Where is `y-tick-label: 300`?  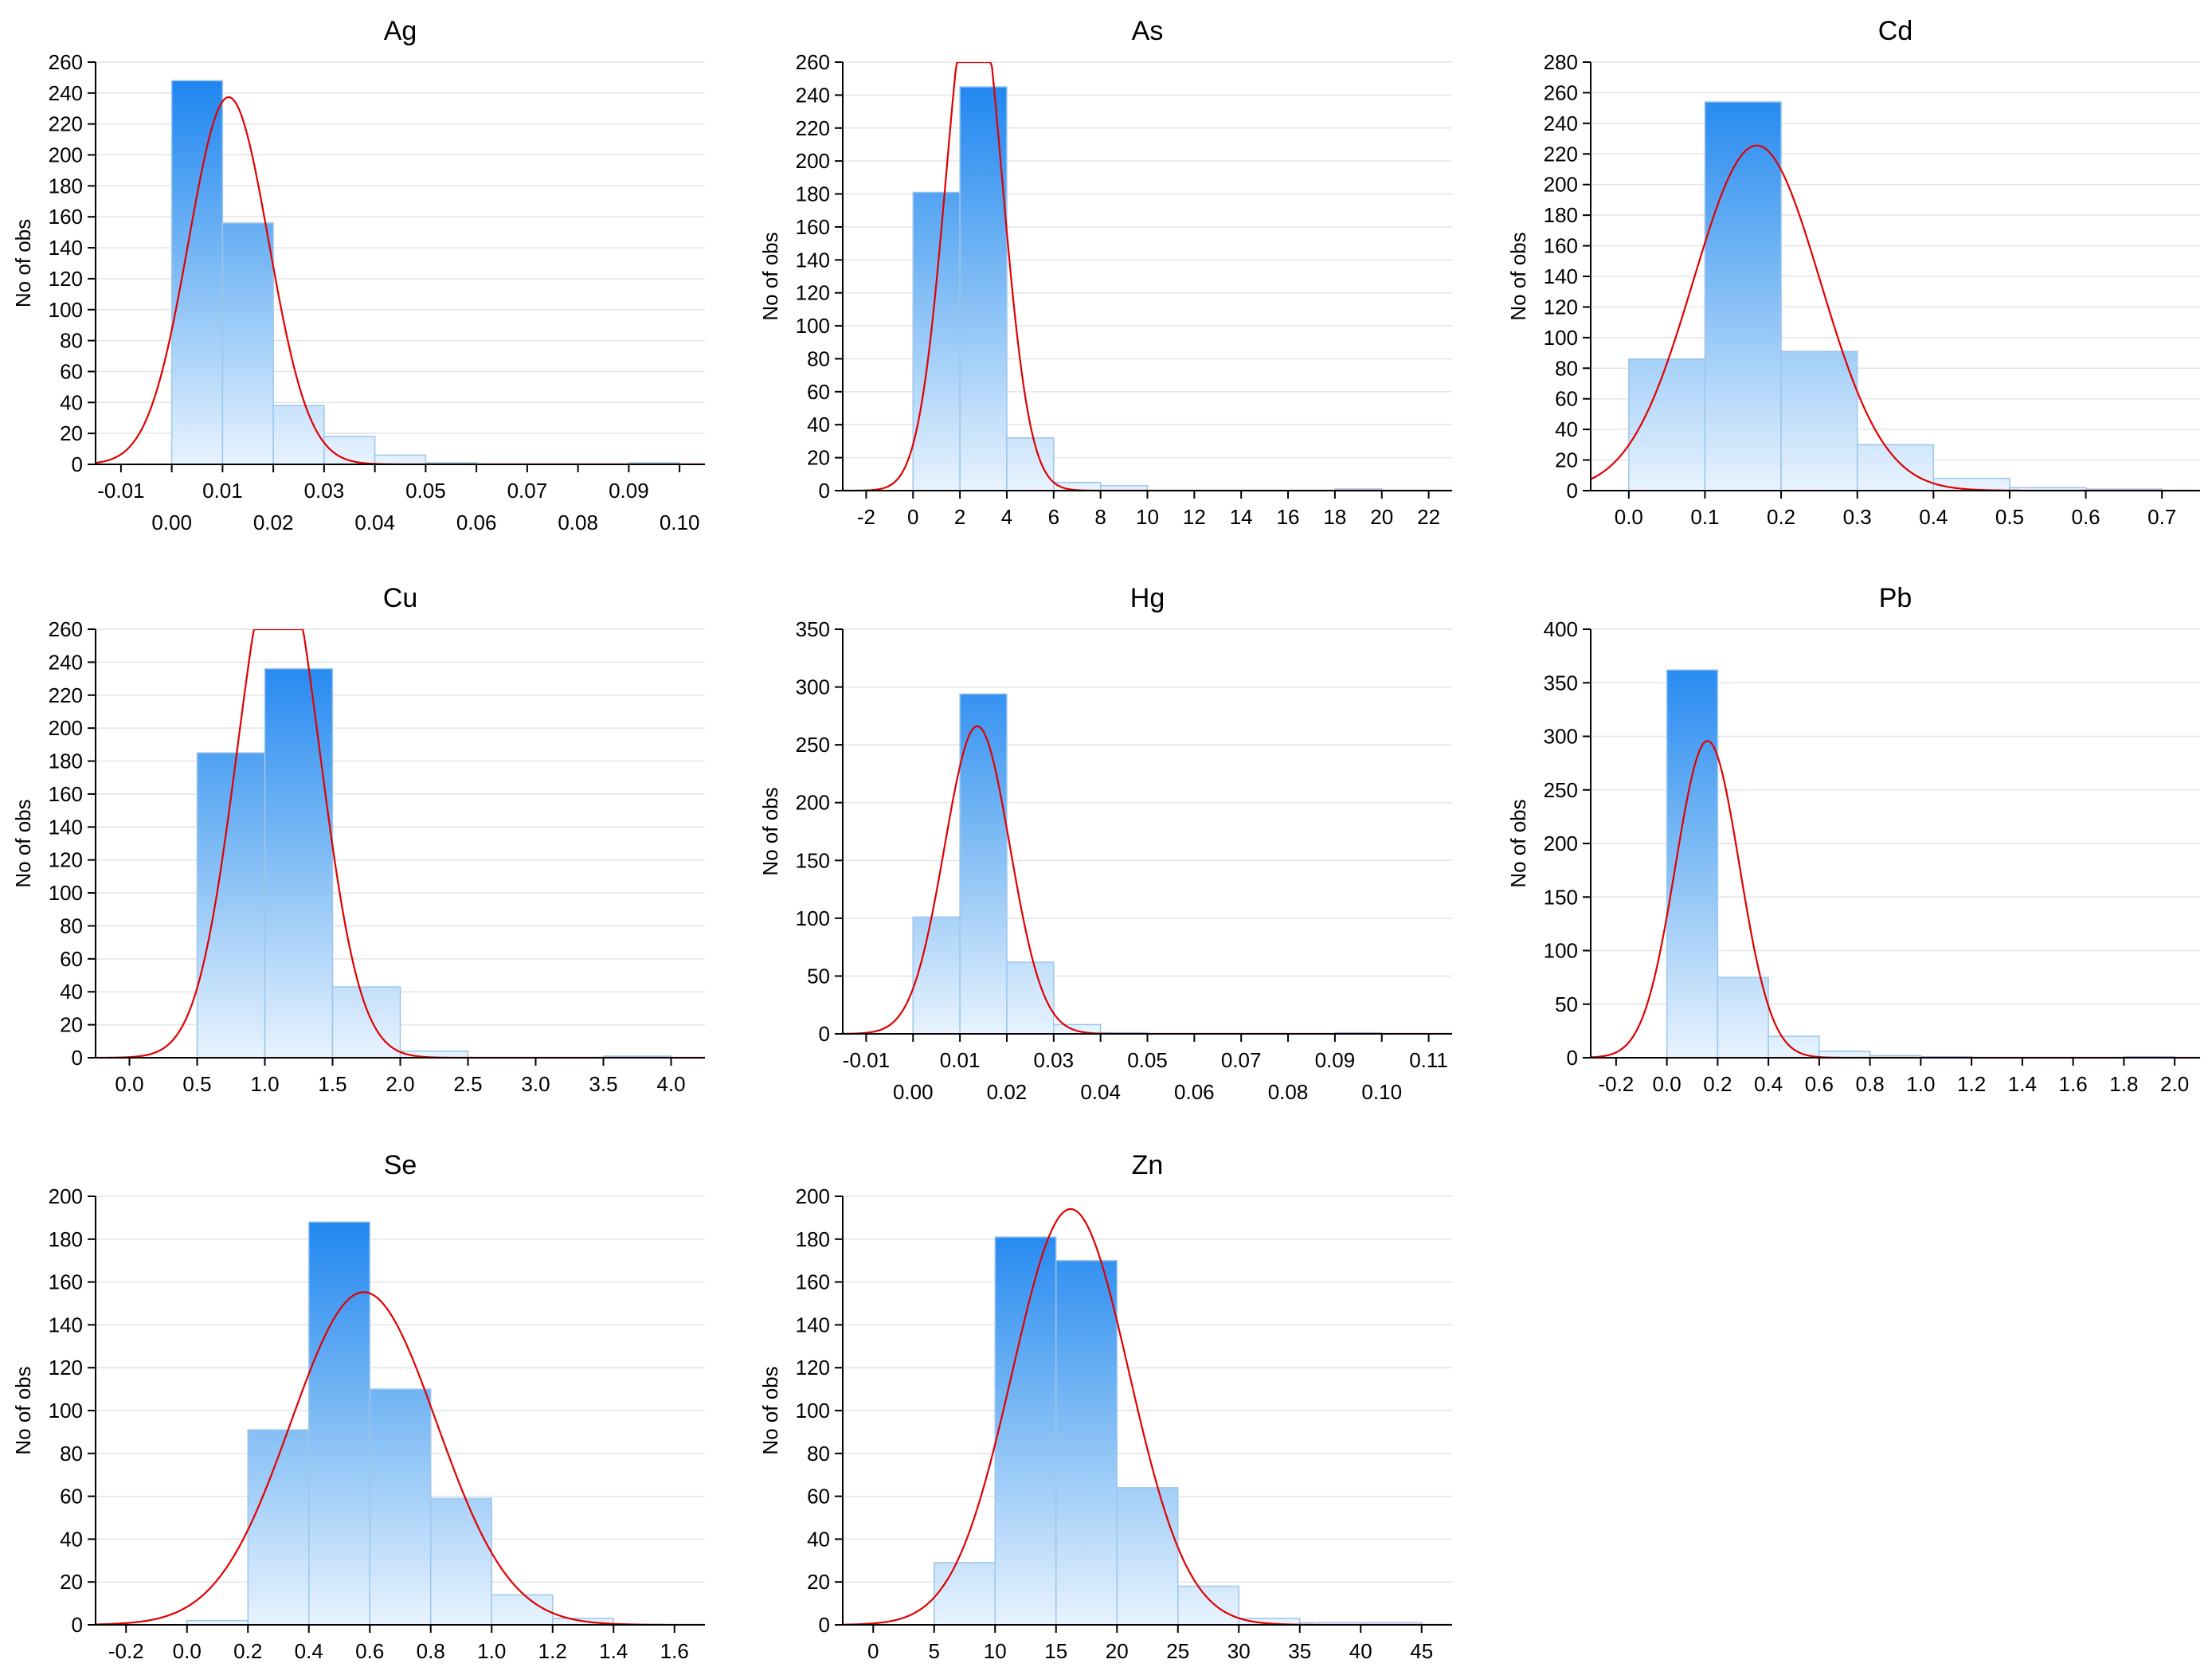
y-tick-label: 300 is located at coordinates (813, 687).